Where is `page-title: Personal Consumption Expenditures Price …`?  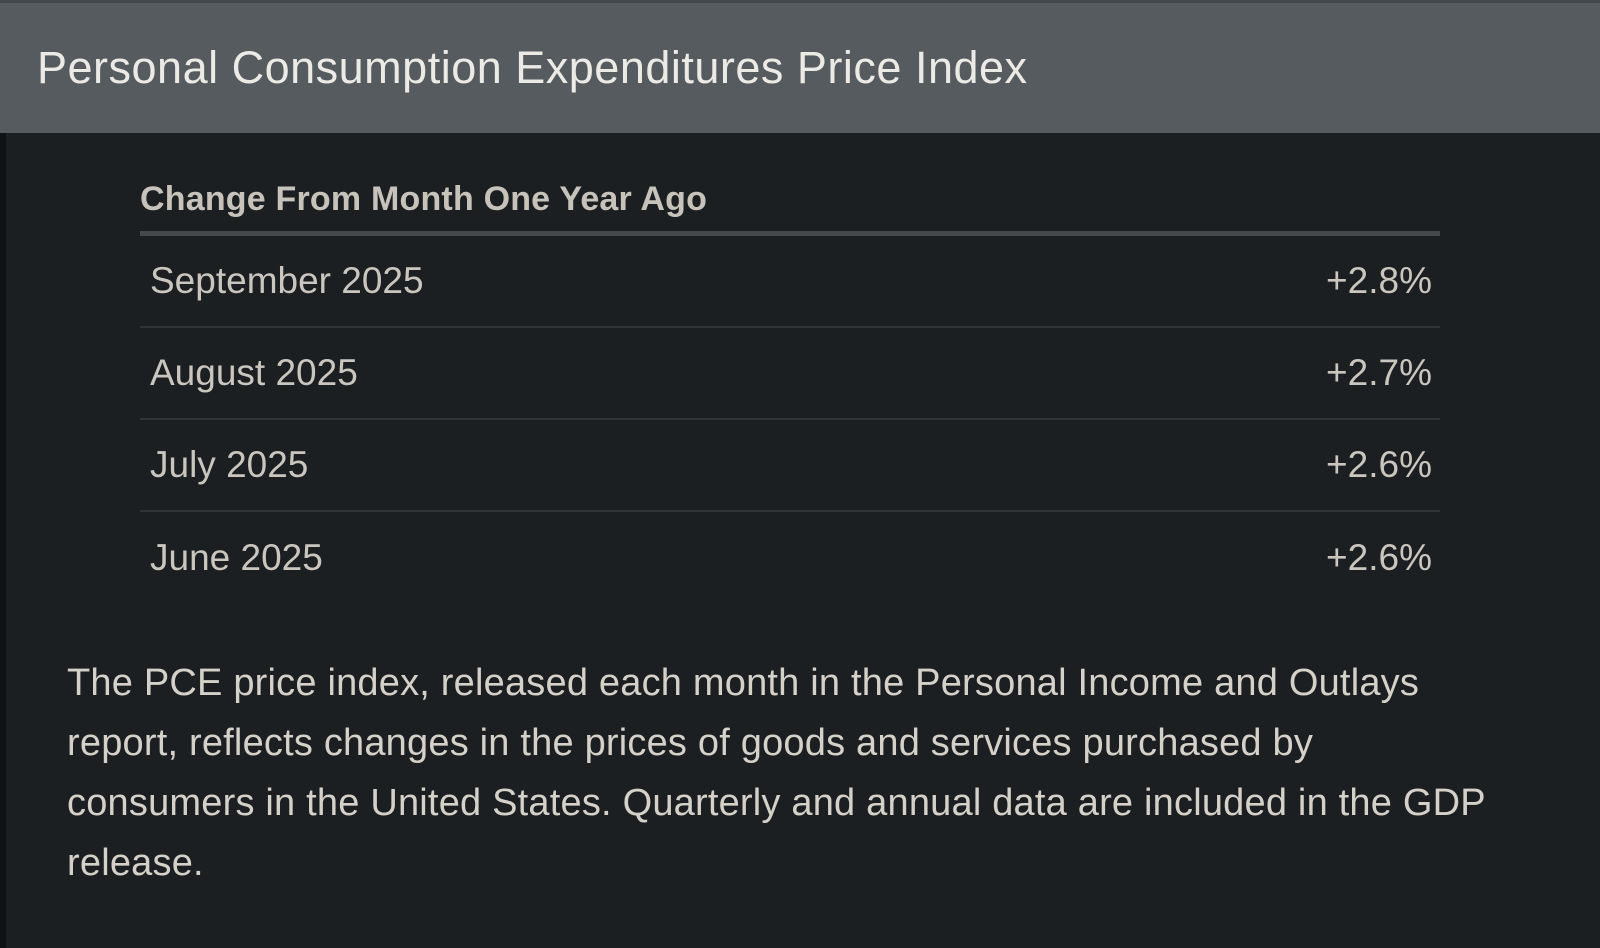
page-title: Personal Consumption Expenditures Price … is located at coordinates (532, 67).